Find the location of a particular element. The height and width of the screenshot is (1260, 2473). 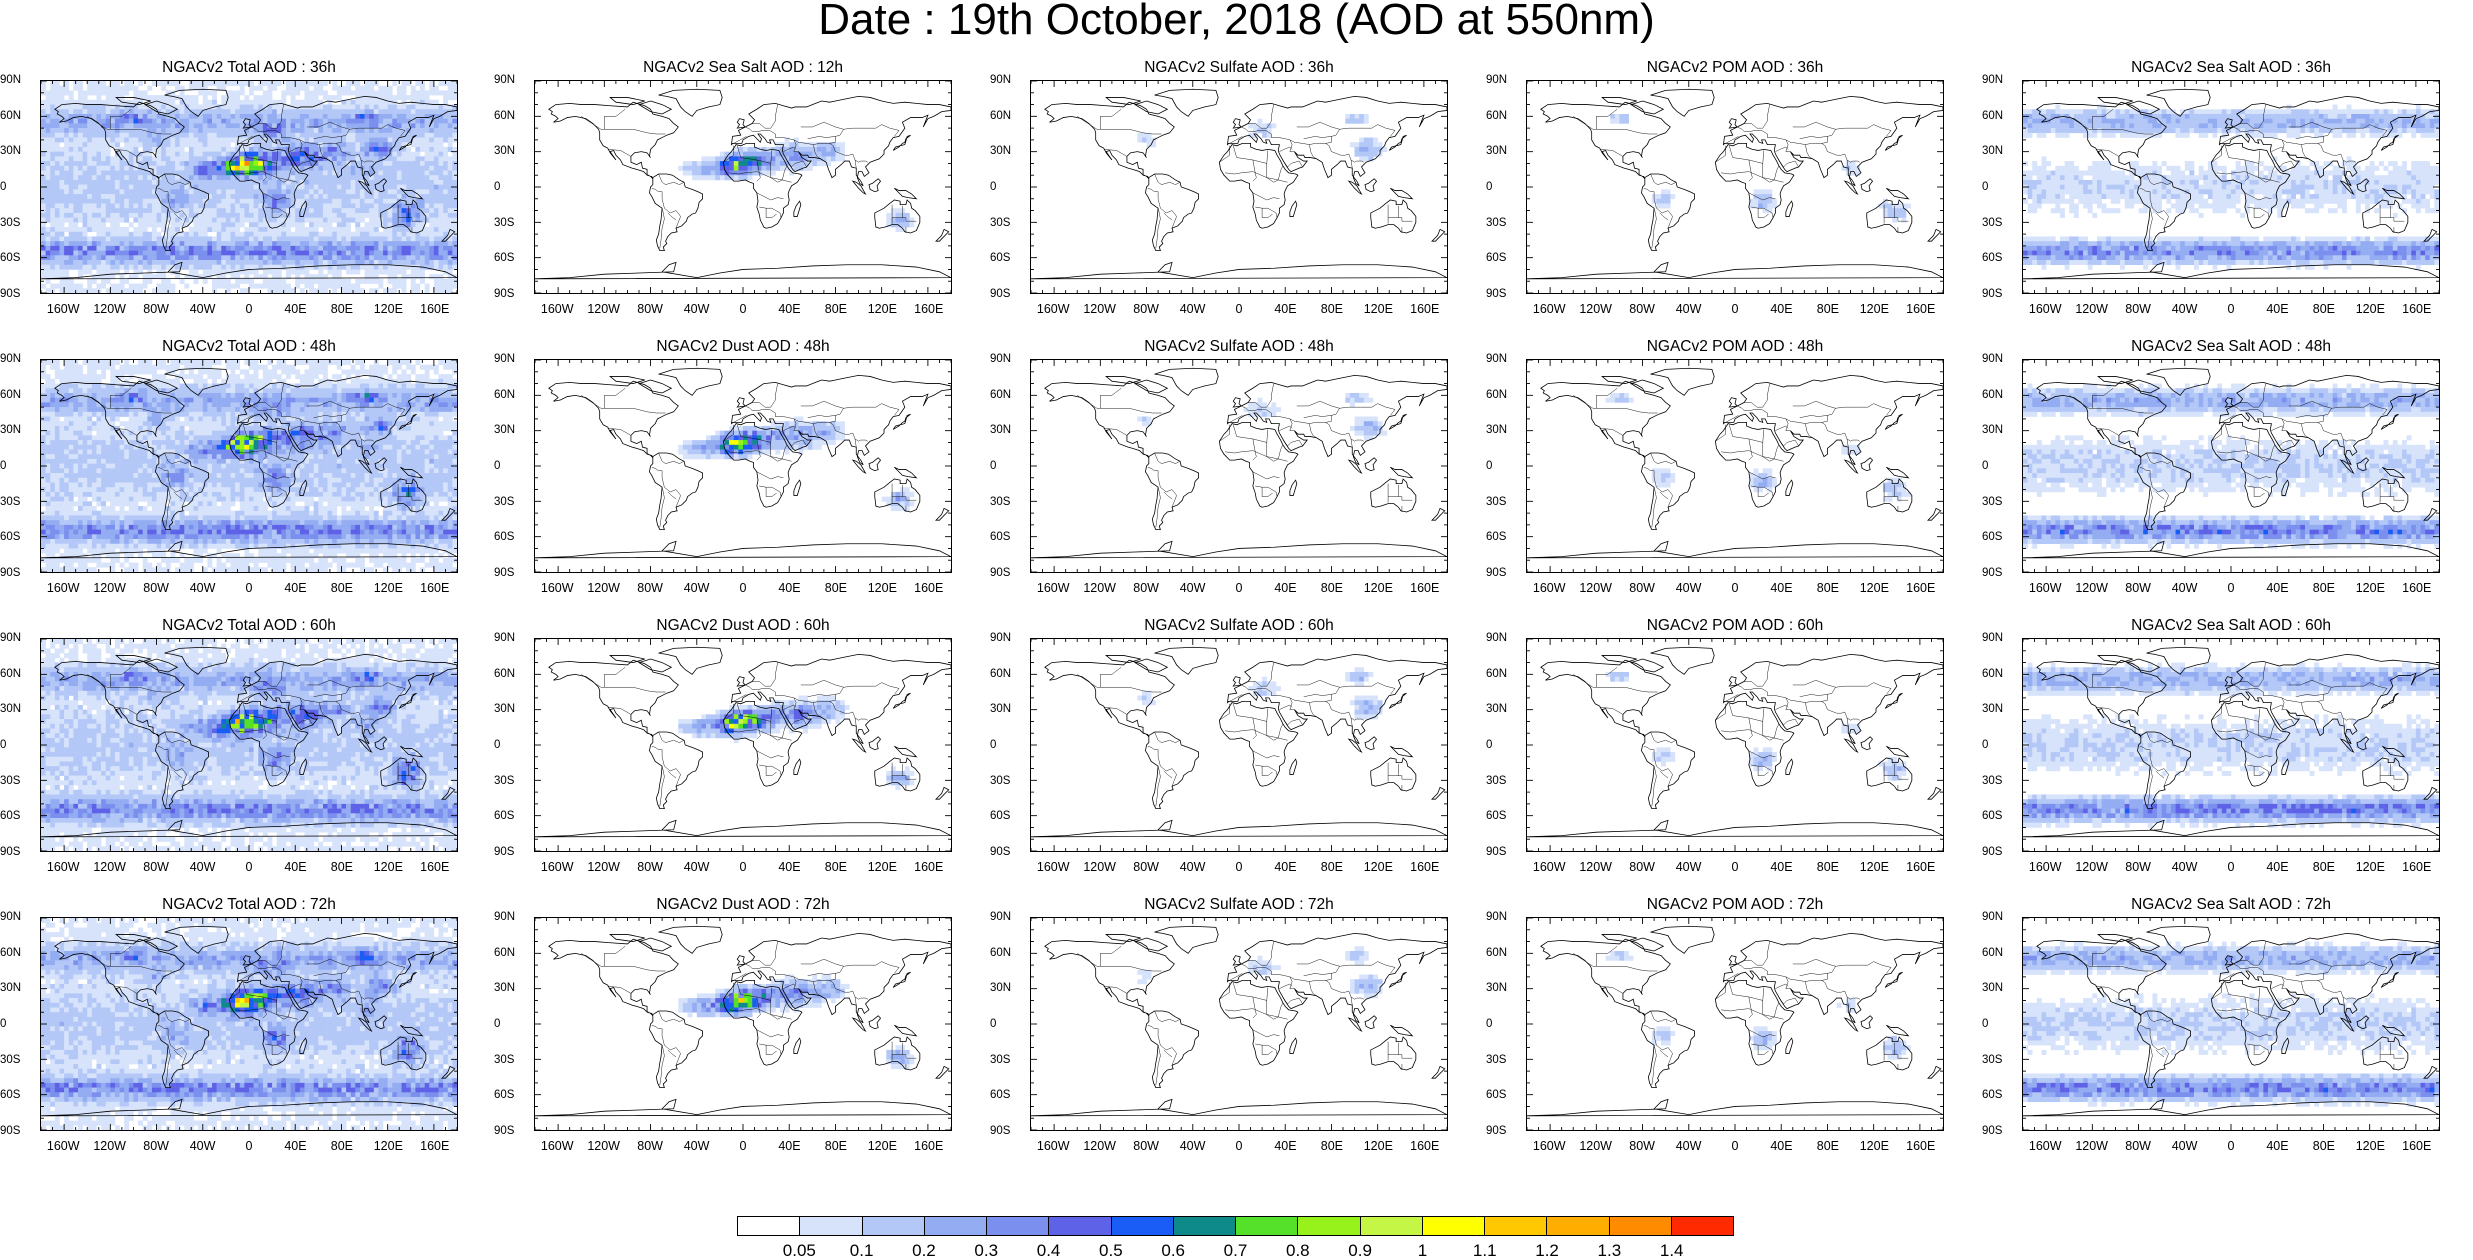

colorbar-level-label: 1.3 is located at coordinates (1609, 1251).